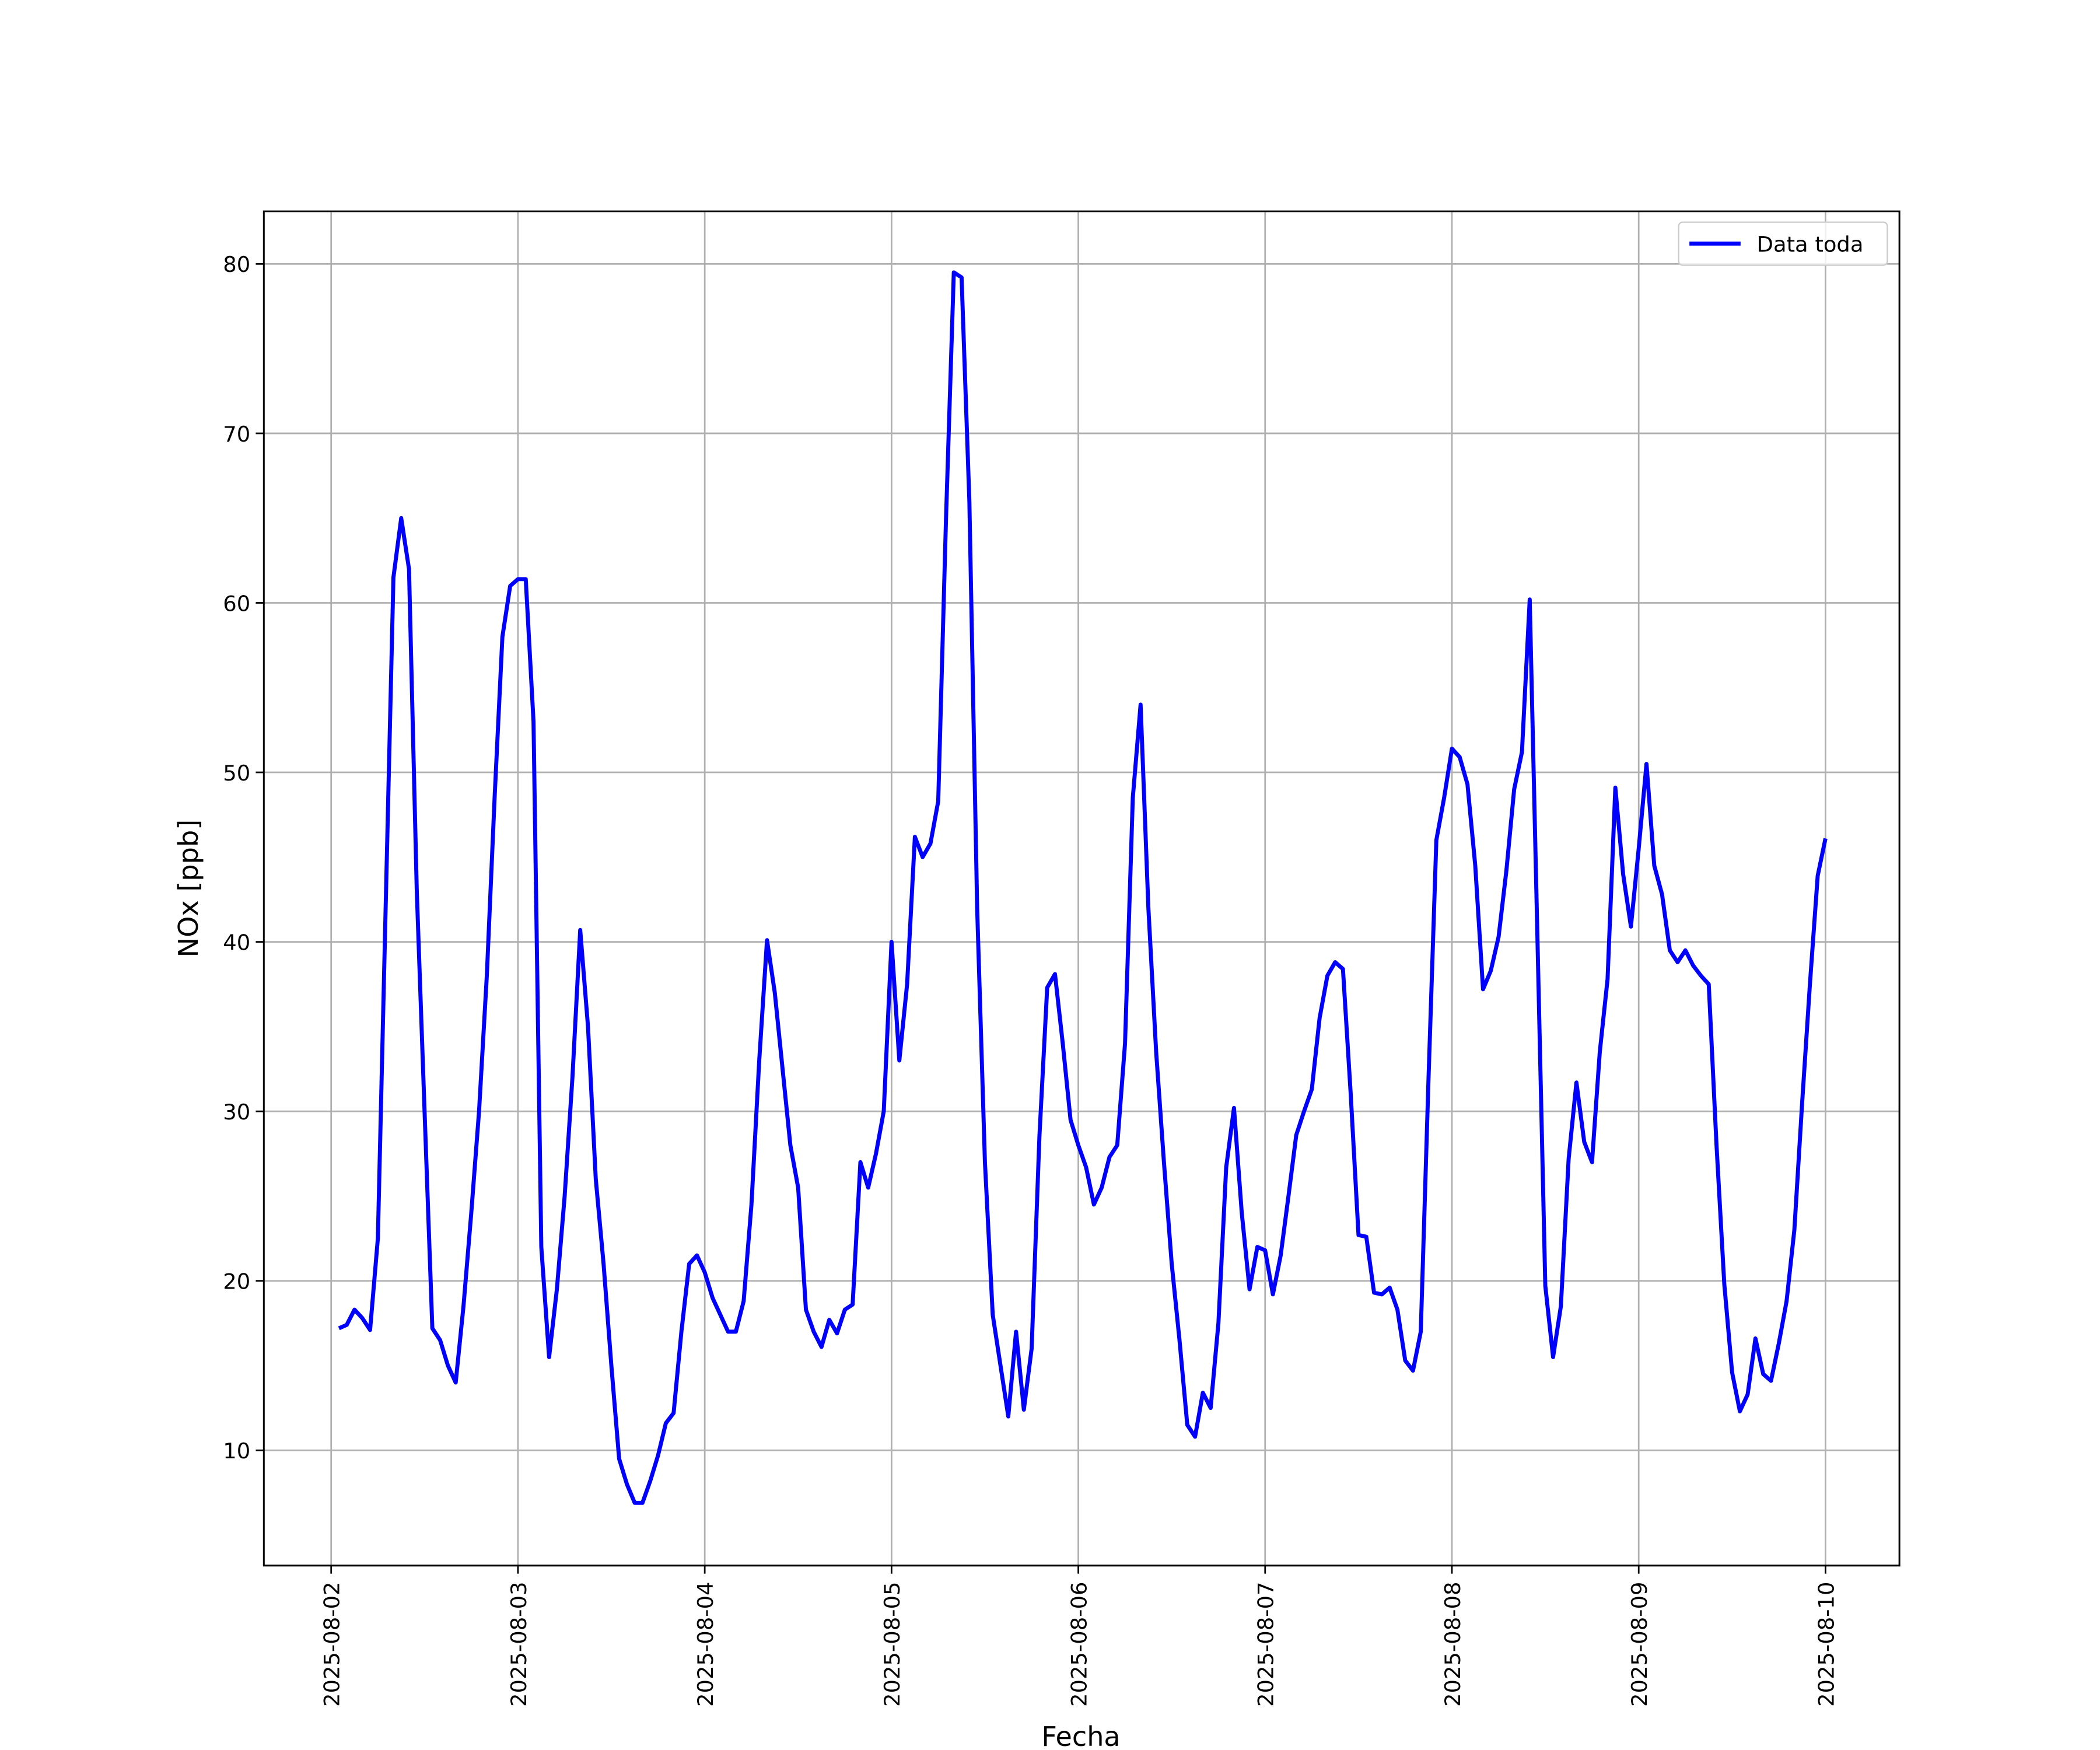 Image resolution: width=2100 pixels, height=1750 pixels. Describe the element at coordinates (236, 264) in the screenshot. I see `y-tick-label: 80` at that location.